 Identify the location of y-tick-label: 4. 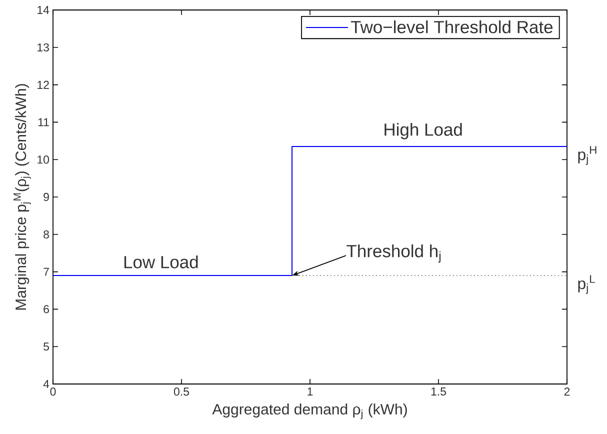
(46, 384).